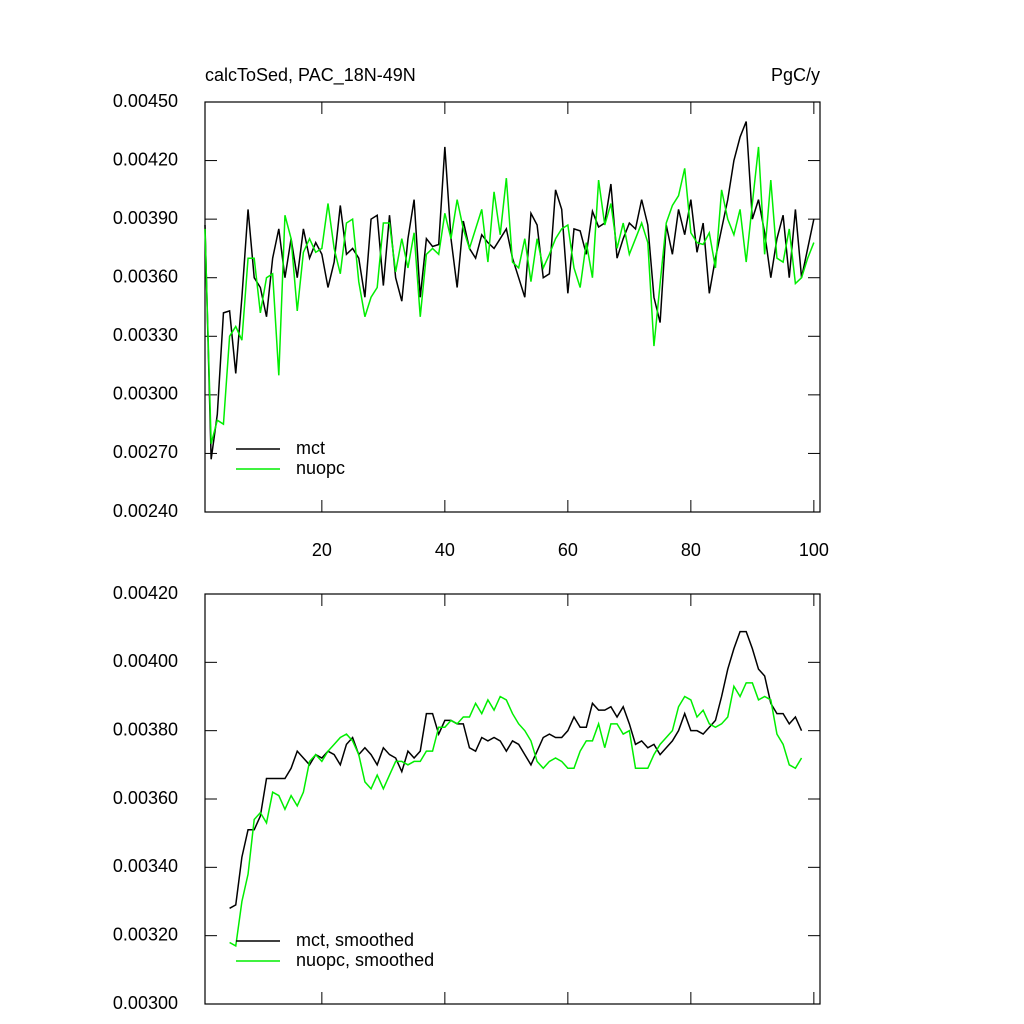 Image resolution: width=1024 pixels, height=1024 pixels. I want to click on y-tick-label: 0.00400, so click(145, 661).